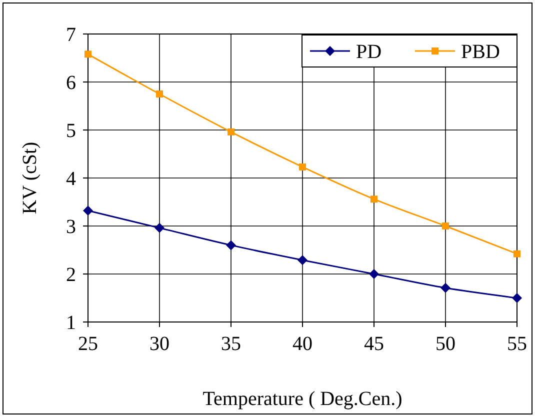 The image size is (535, 417). What do you see at coordinates (374, 344) in the screenshot?
I see `x-tick-label: 45` at bounding box center [374, 344].